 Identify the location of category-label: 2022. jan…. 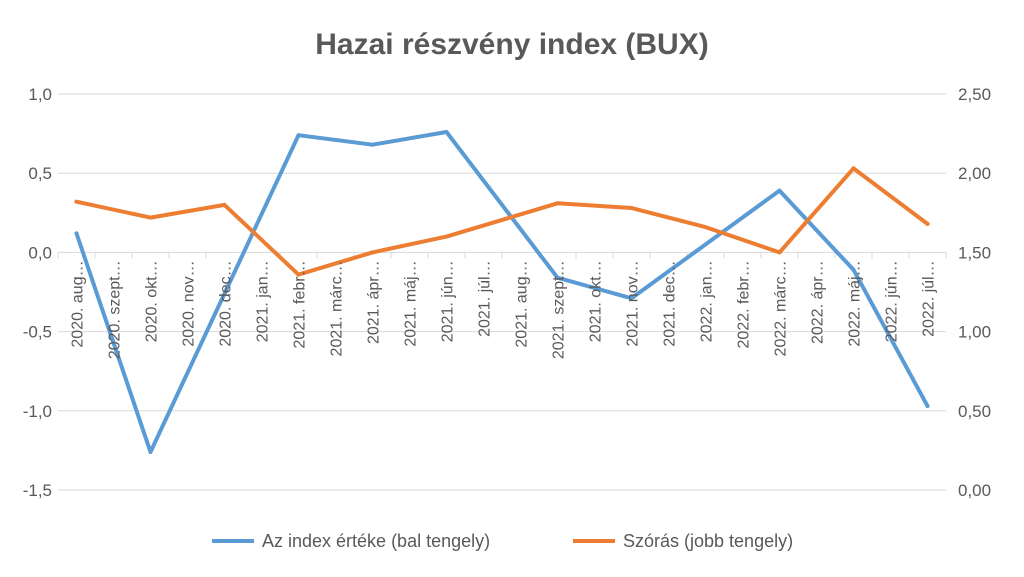
(707, 301).